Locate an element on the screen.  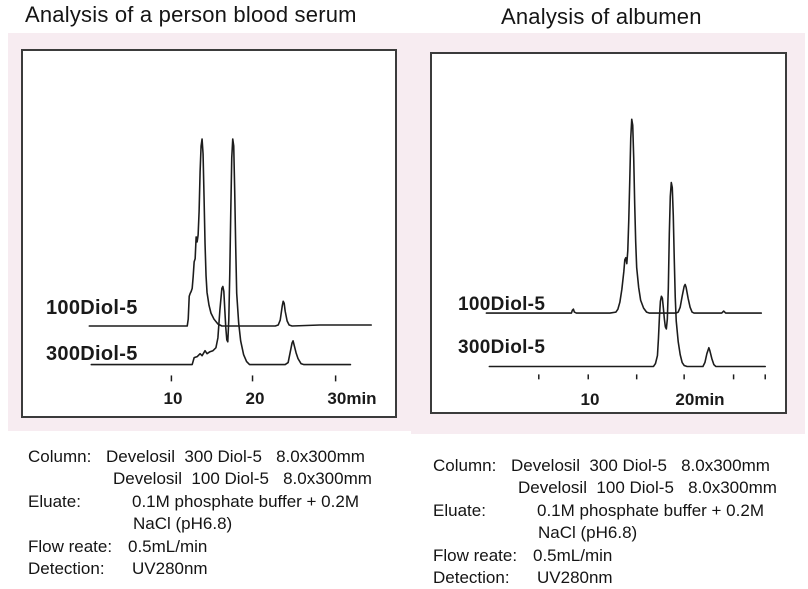
axis-tick-label: 20 is located at coordinates (255, 398).